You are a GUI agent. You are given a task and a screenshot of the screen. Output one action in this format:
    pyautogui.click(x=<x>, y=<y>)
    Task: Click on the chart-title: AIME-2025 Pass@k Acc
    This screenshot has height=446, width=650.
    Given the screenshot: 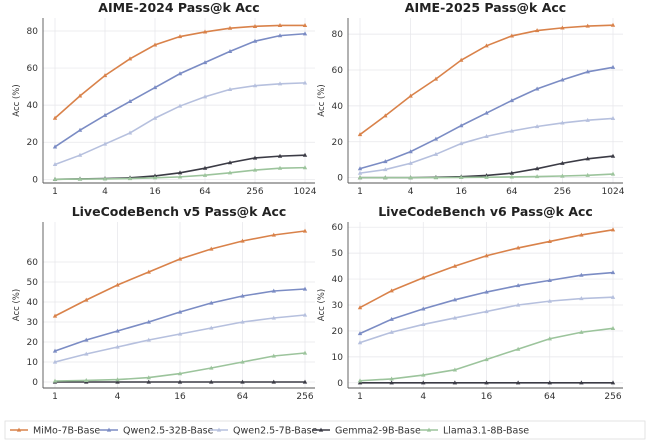 What is the action you would take?
    pyautogui.click(x=485, y=7)
    